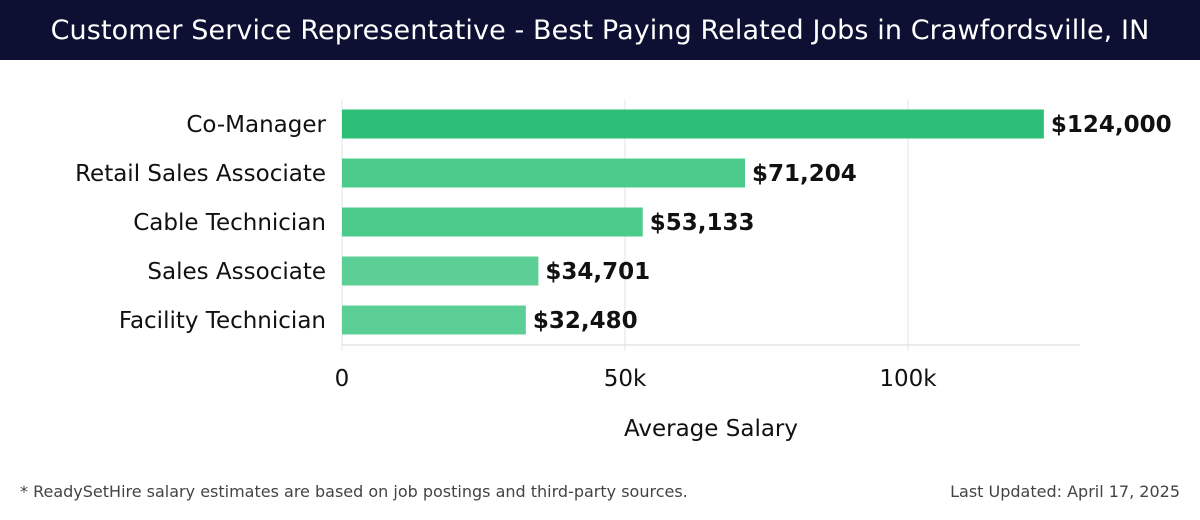  I want to click on category-label-1: Retail Sales Associate, so click(200, 174).